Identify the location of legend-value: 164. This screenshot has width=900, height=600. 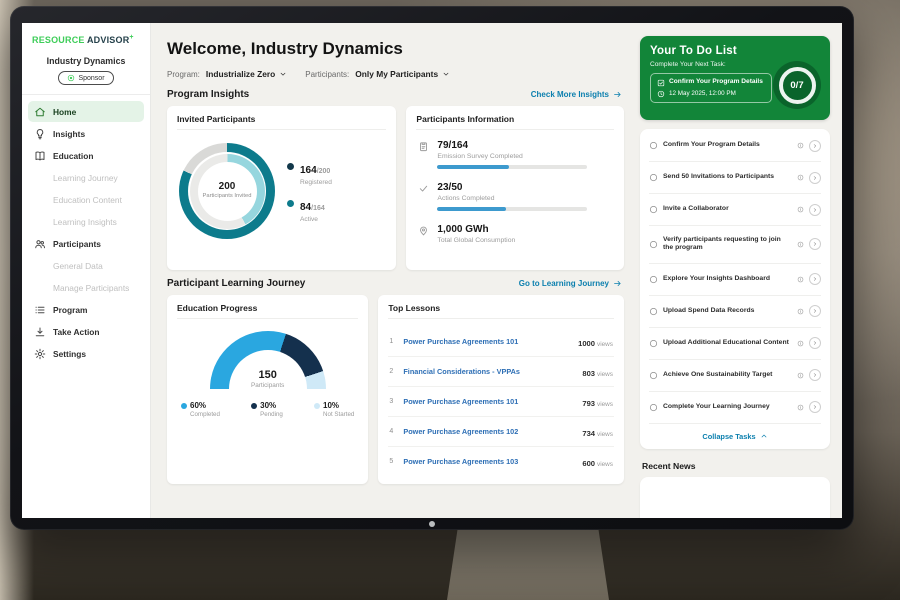
(308, 170).